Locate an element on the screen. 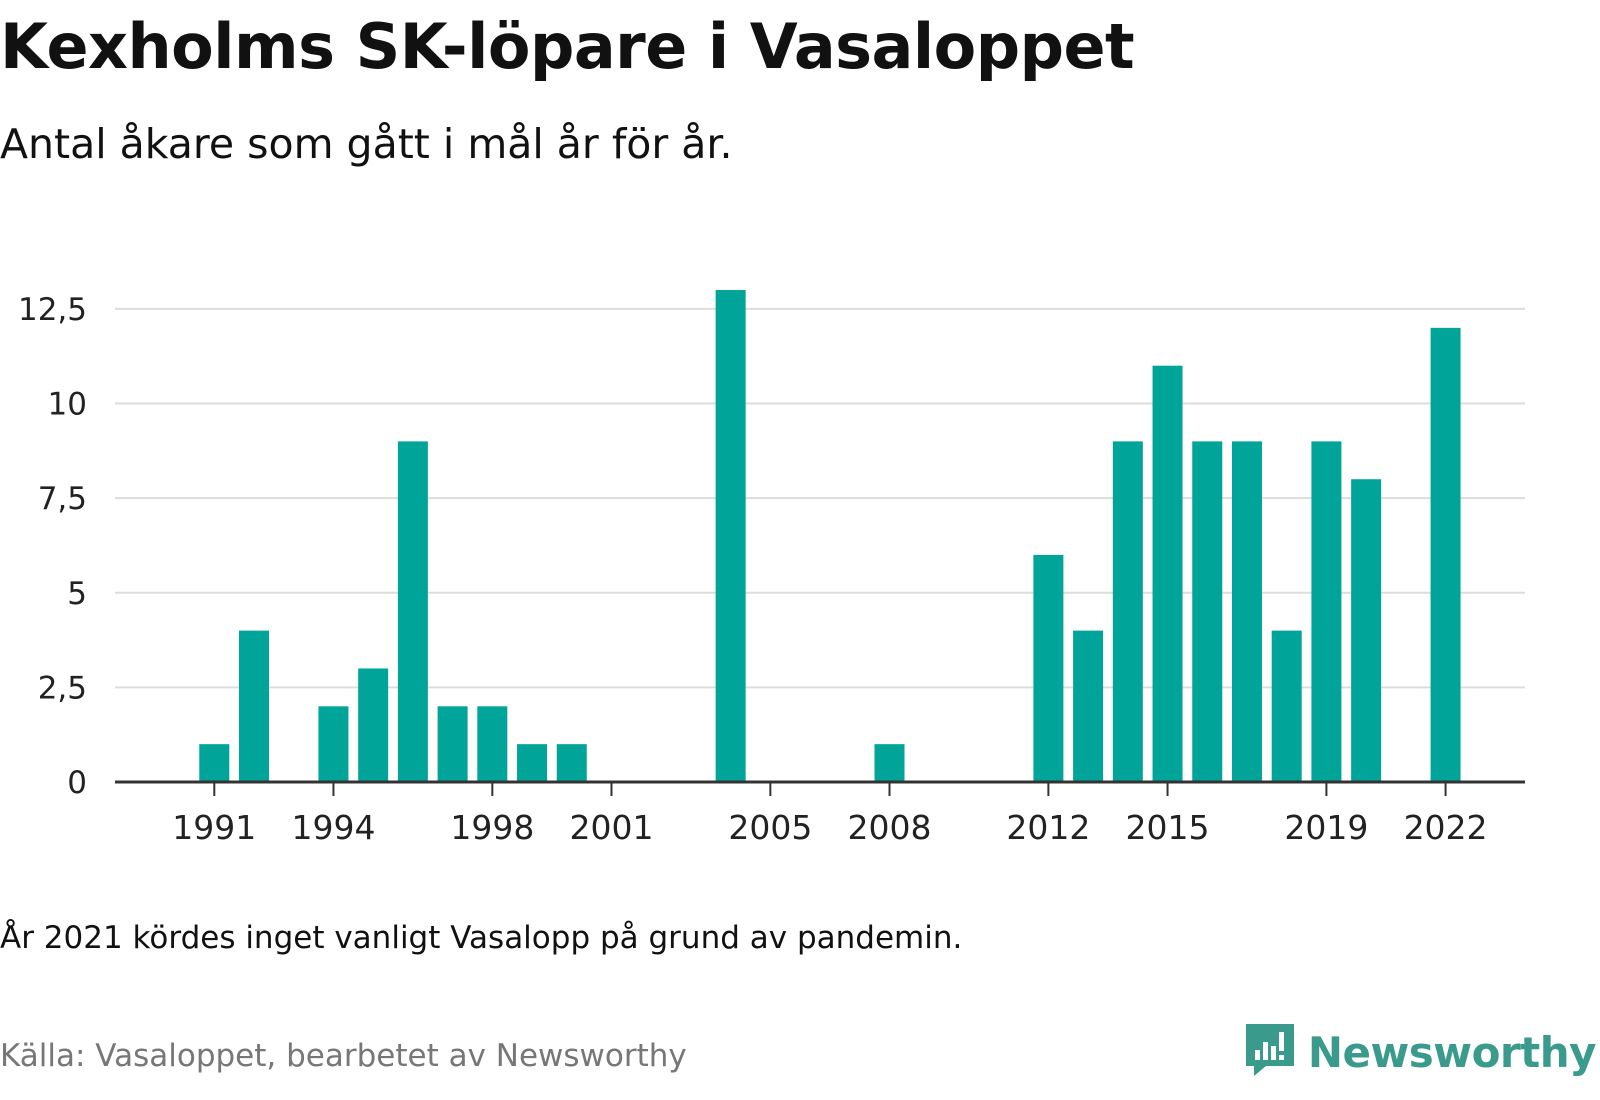  x-tick-label: 2022 is located at coordinates (1446, 827).